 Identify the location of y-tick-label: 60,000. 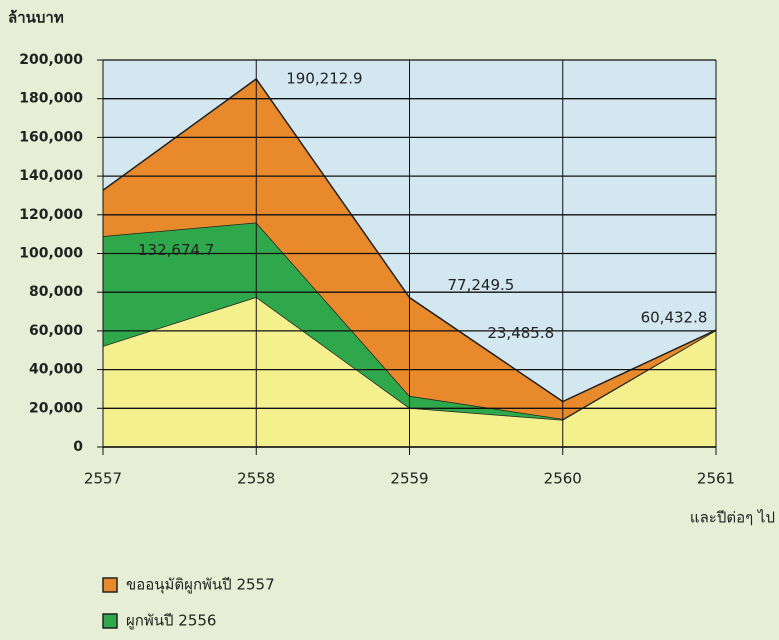
(56, 331).